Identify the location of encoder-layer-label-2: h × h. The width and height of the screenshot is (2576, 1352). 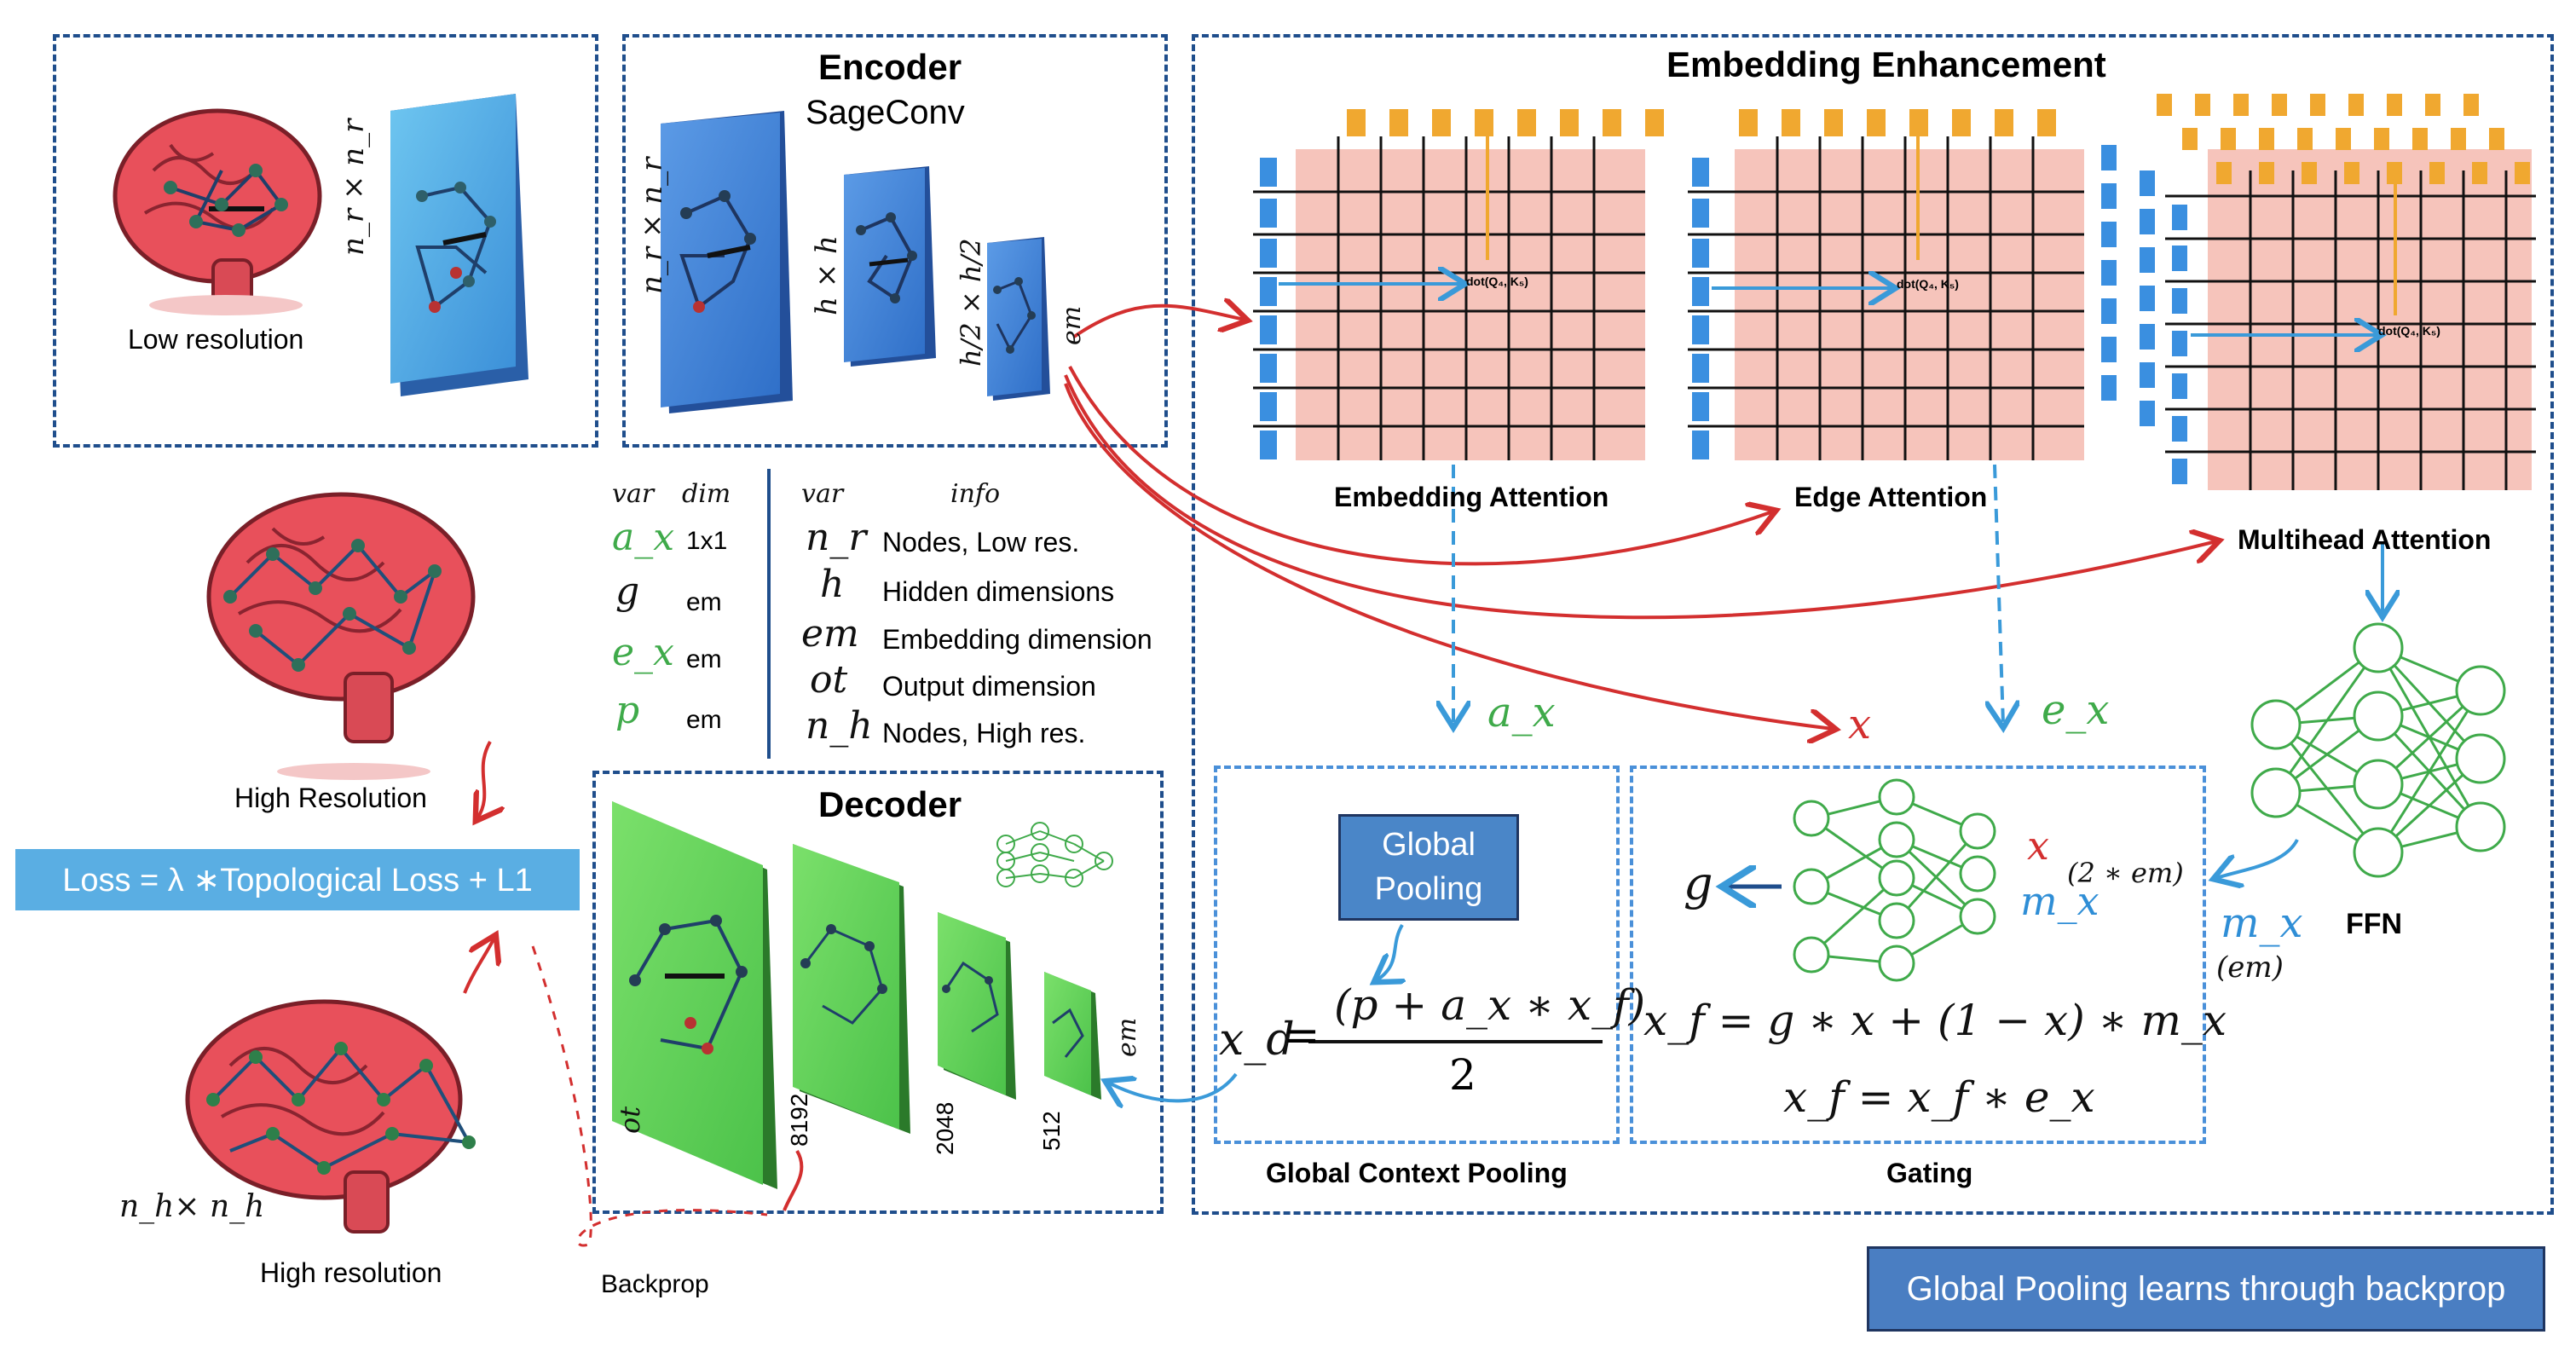
(827, 275).